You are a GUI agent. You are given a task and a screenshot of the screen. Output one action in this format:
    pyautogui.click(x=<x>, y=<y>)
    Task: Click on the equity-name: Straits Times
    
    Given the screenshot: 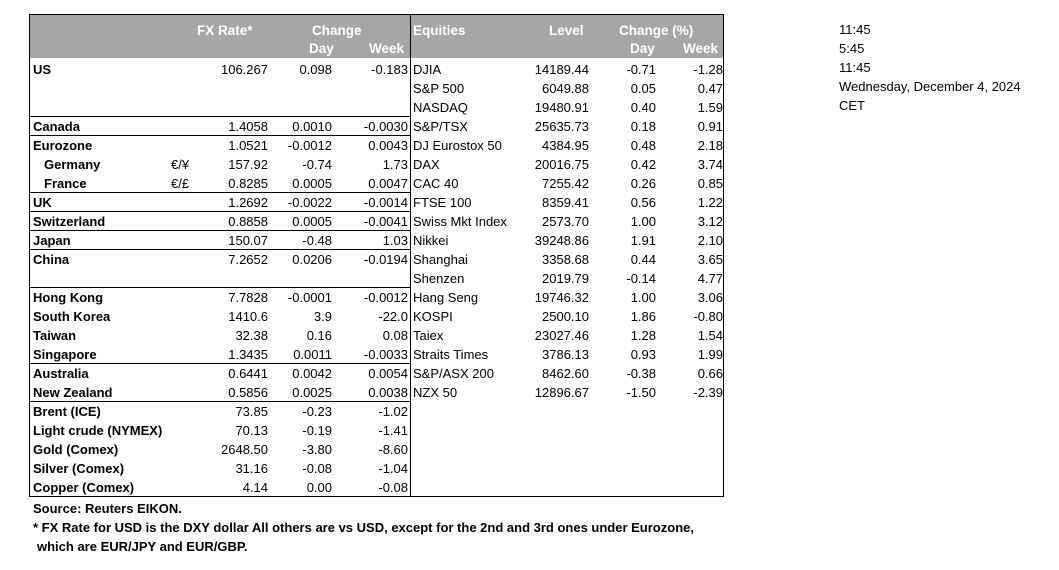 What is the action you would take?
    pyautogui.click(x=451, y=354)
    